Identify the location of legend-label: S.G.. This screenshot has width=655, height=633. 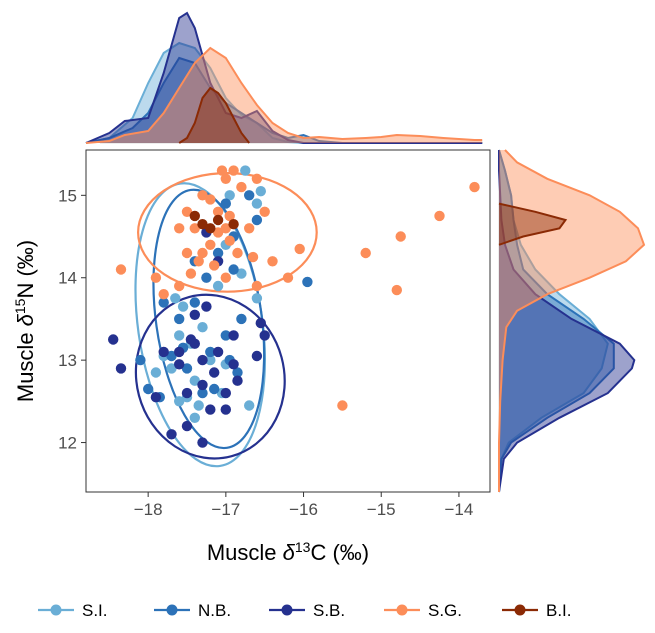
(445, 610).